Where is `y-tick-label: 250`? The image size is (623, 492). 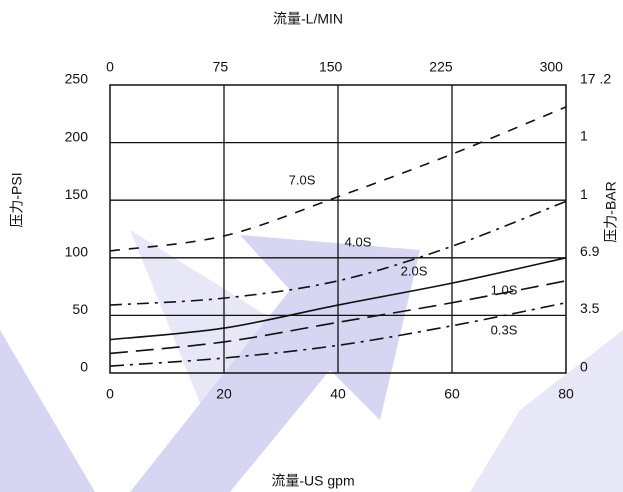
y-tick-label: 250 is located at coordinates (77, 79).